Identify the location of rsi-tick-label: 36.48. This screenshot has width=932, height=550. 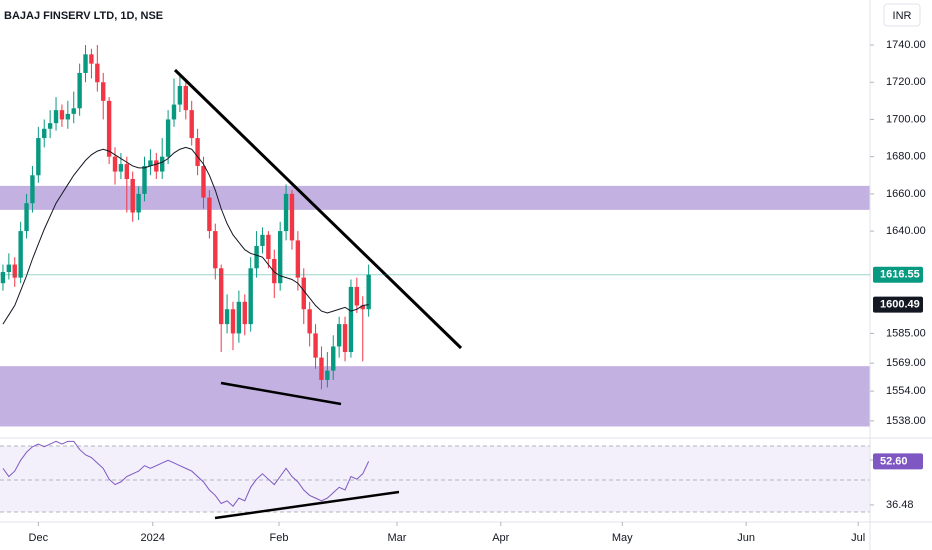
(900, 505).